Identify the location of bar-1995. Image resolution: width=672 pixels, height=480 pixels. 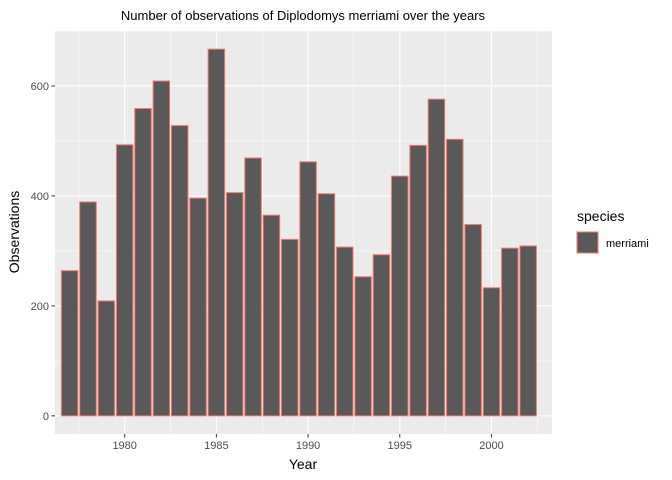
(400, 296).